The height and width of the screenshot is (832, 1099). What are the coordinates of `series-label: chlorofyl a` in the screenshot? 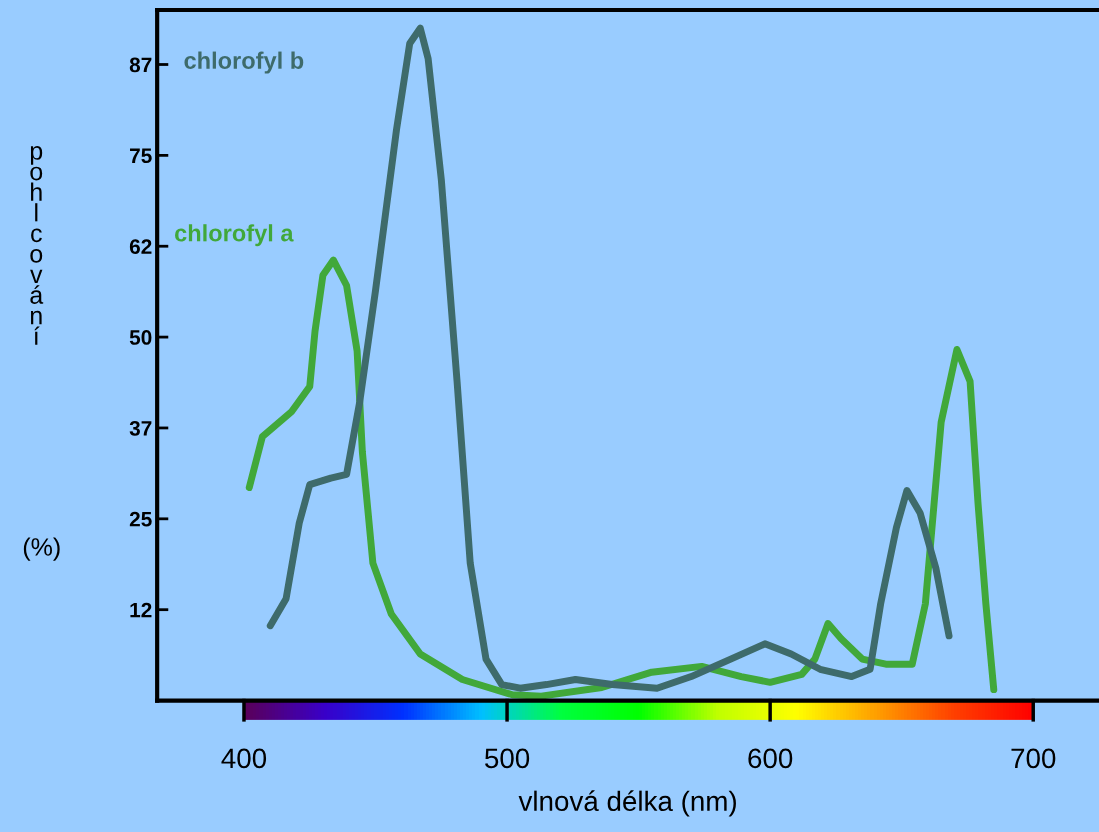 It's located at (234, 235).